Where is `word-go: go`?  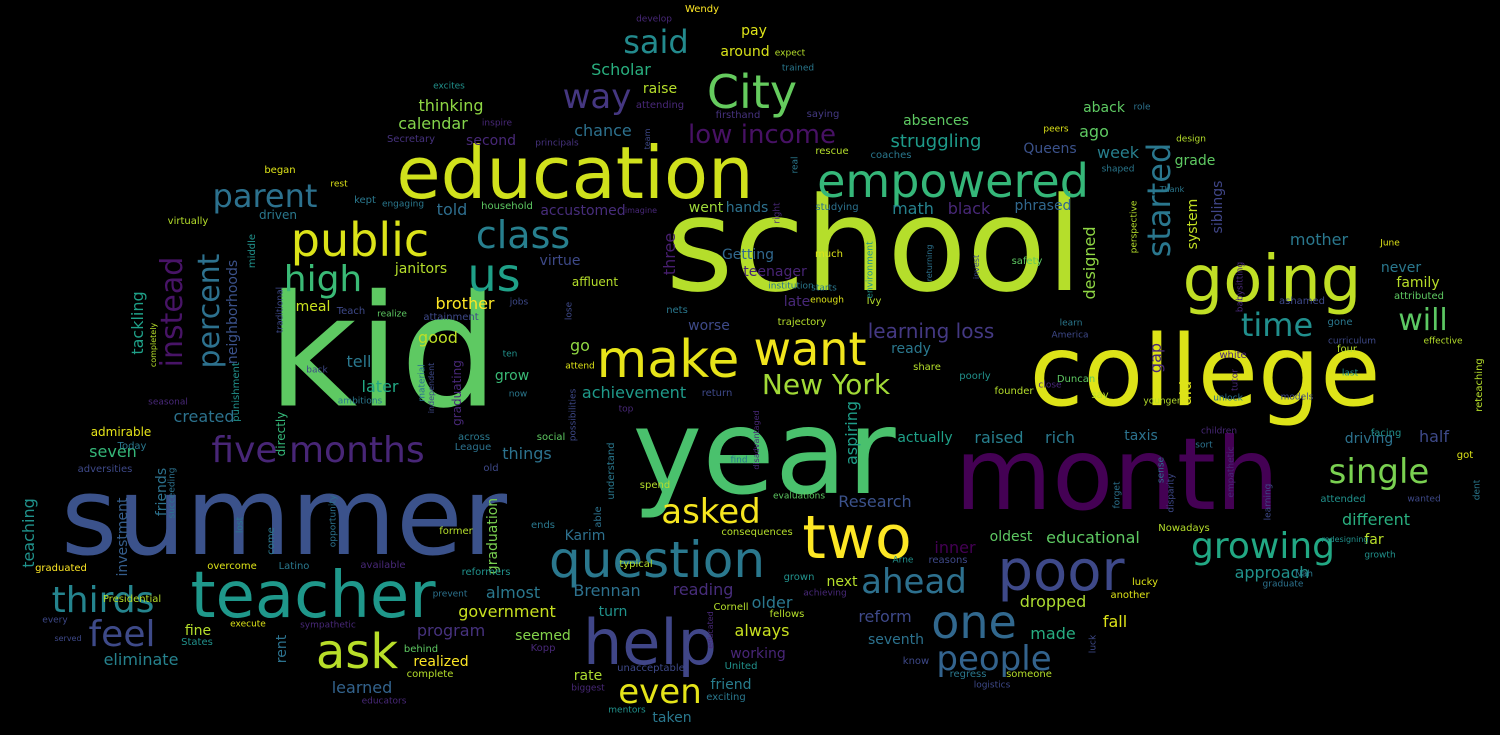
word-go: go is located at coordinates (580, 345).